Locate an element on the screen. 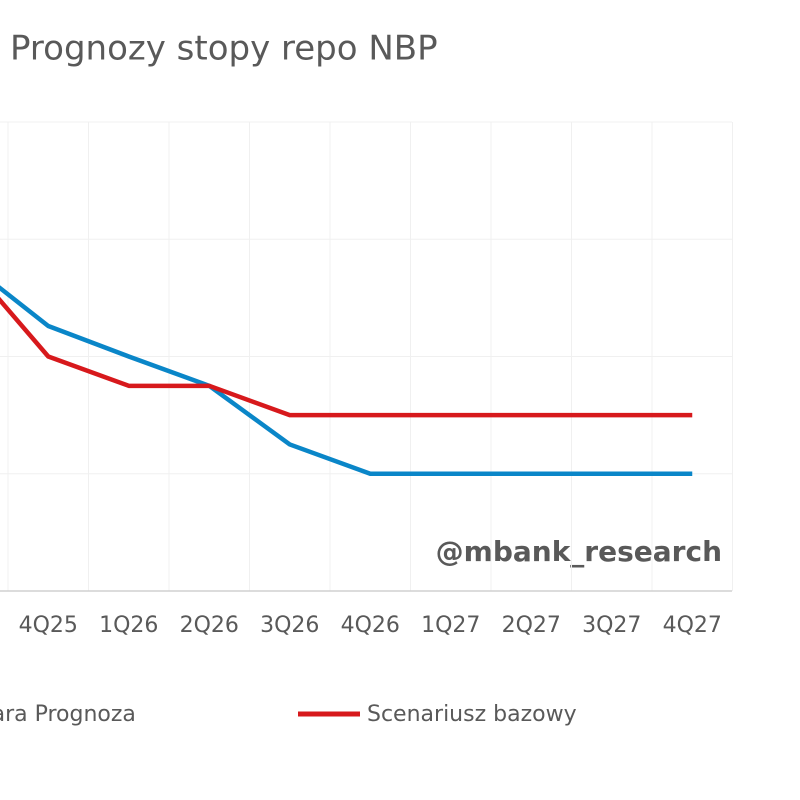 The width and height of the screenshot is (800, 800). chart-title: Prognozy stopy repo NBP is located at coordinates (224, 49).